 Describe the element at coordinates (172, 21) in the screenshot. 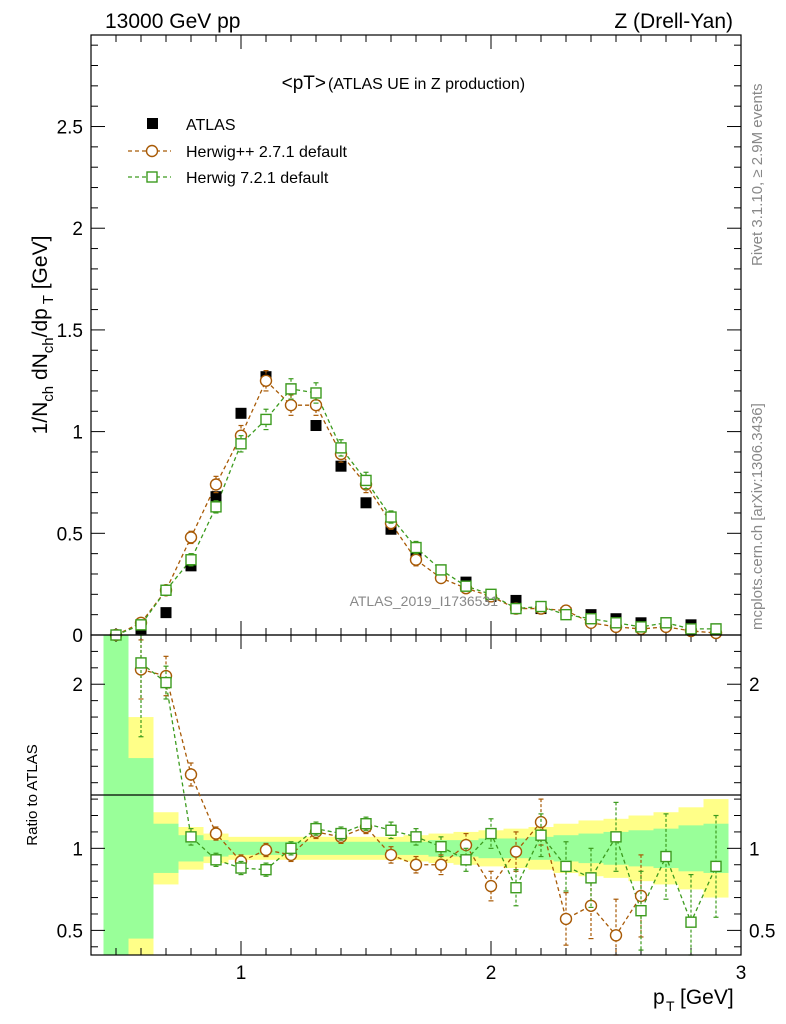

I see `header-left: 13000 GeV pp` at that location.